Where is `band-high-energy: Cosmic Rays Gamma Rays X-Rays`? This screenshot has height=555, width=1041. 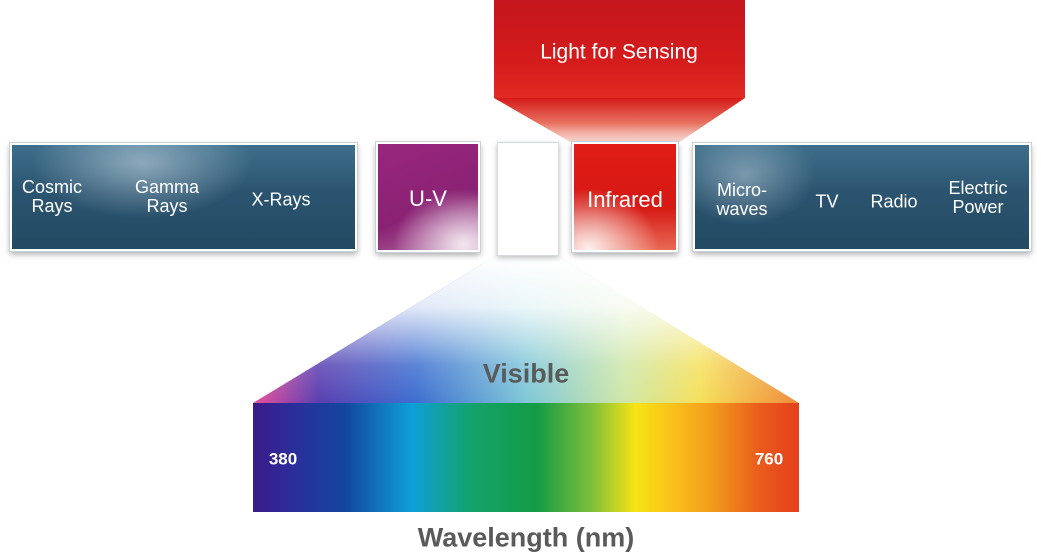
band-high-energy: Cosmic Rays Gamma Rays X-Rays is located at coordinates (183, 197).